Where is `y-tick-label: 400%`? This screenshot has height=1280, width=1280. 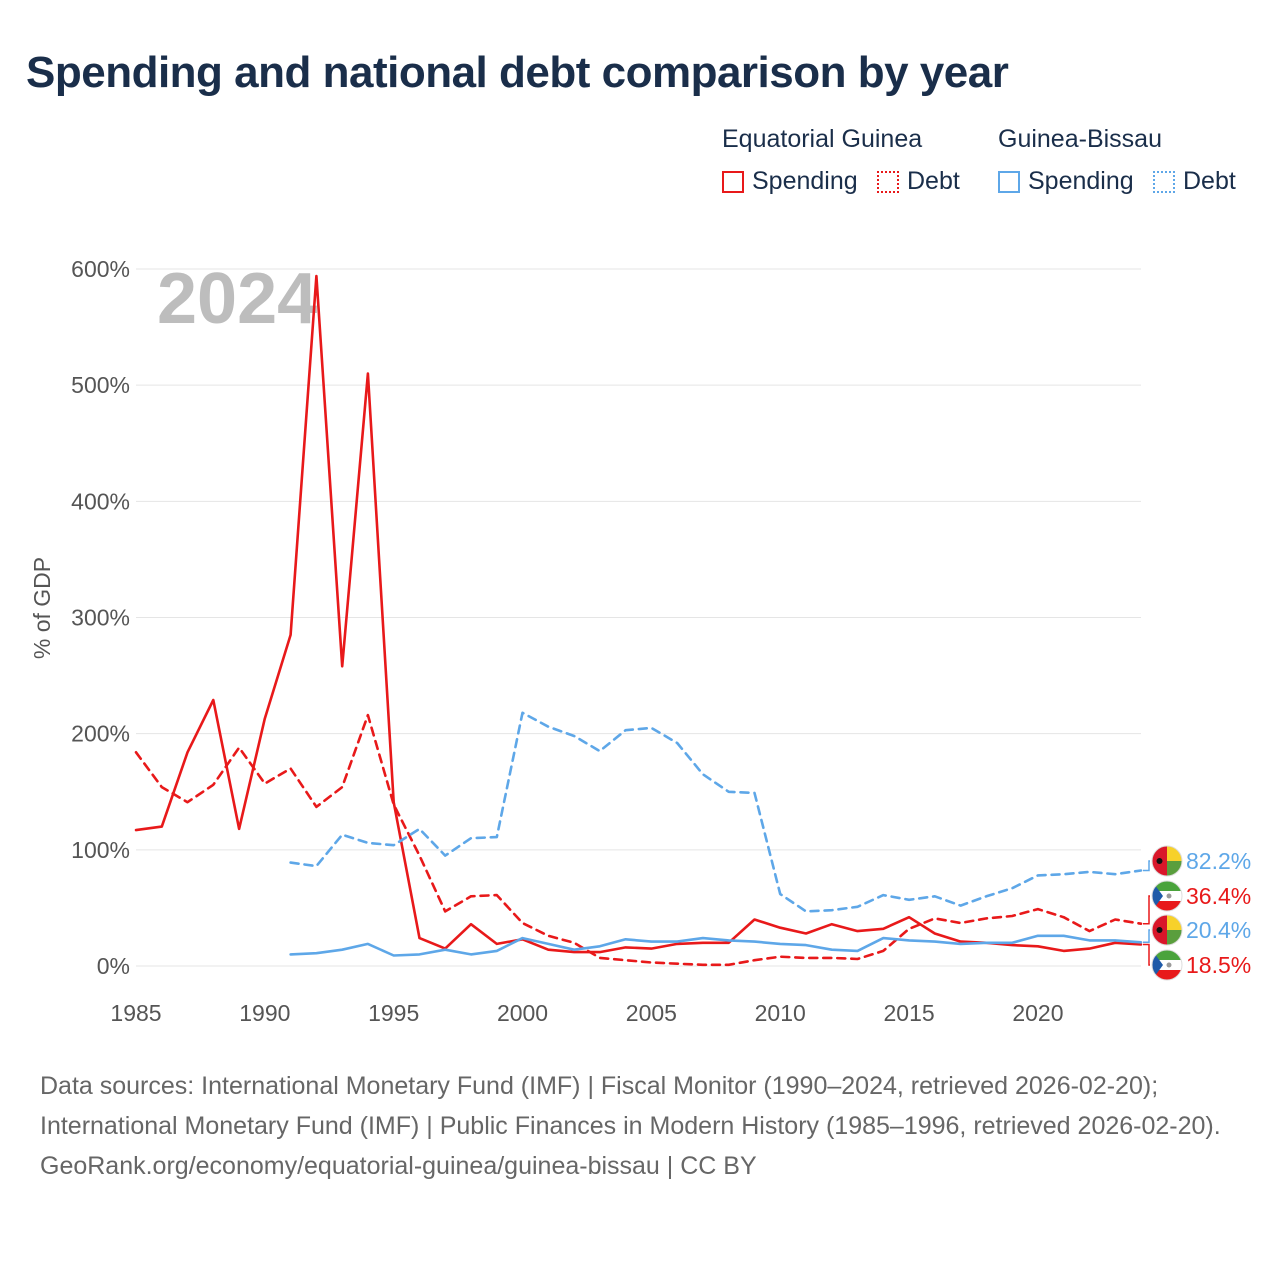
y-tick-label: 400% is located at coordinates (100, 501).